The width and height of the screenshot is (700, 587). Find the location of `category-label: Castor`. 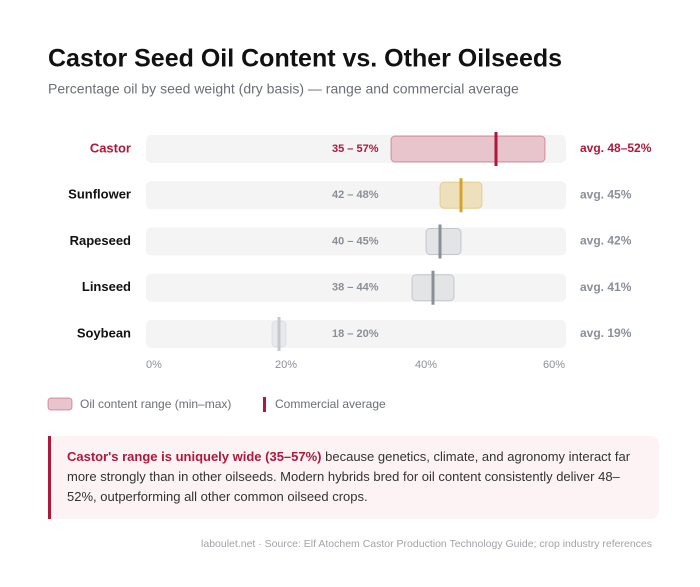

category-label: Castor is located at coordinates (110, 147).